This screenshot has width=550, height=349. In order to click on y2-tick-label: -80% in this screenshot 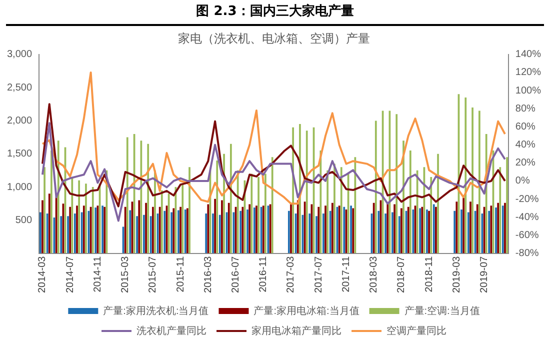, I will do `click(527, 254)`.